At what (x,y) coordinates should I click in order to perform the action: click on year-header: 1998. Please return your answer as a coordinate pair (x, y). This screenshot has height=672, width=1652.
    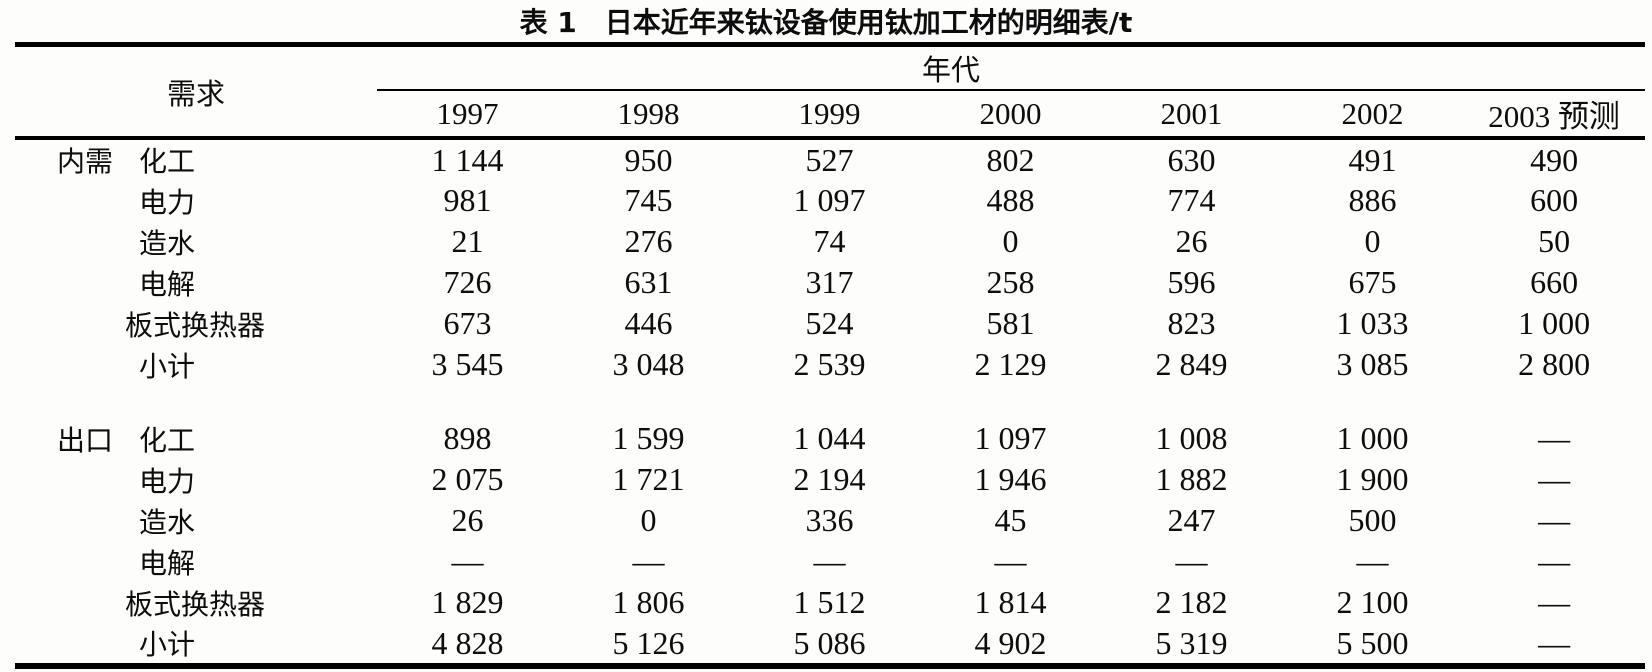
    Looking at the image, I should click on (649, 115).